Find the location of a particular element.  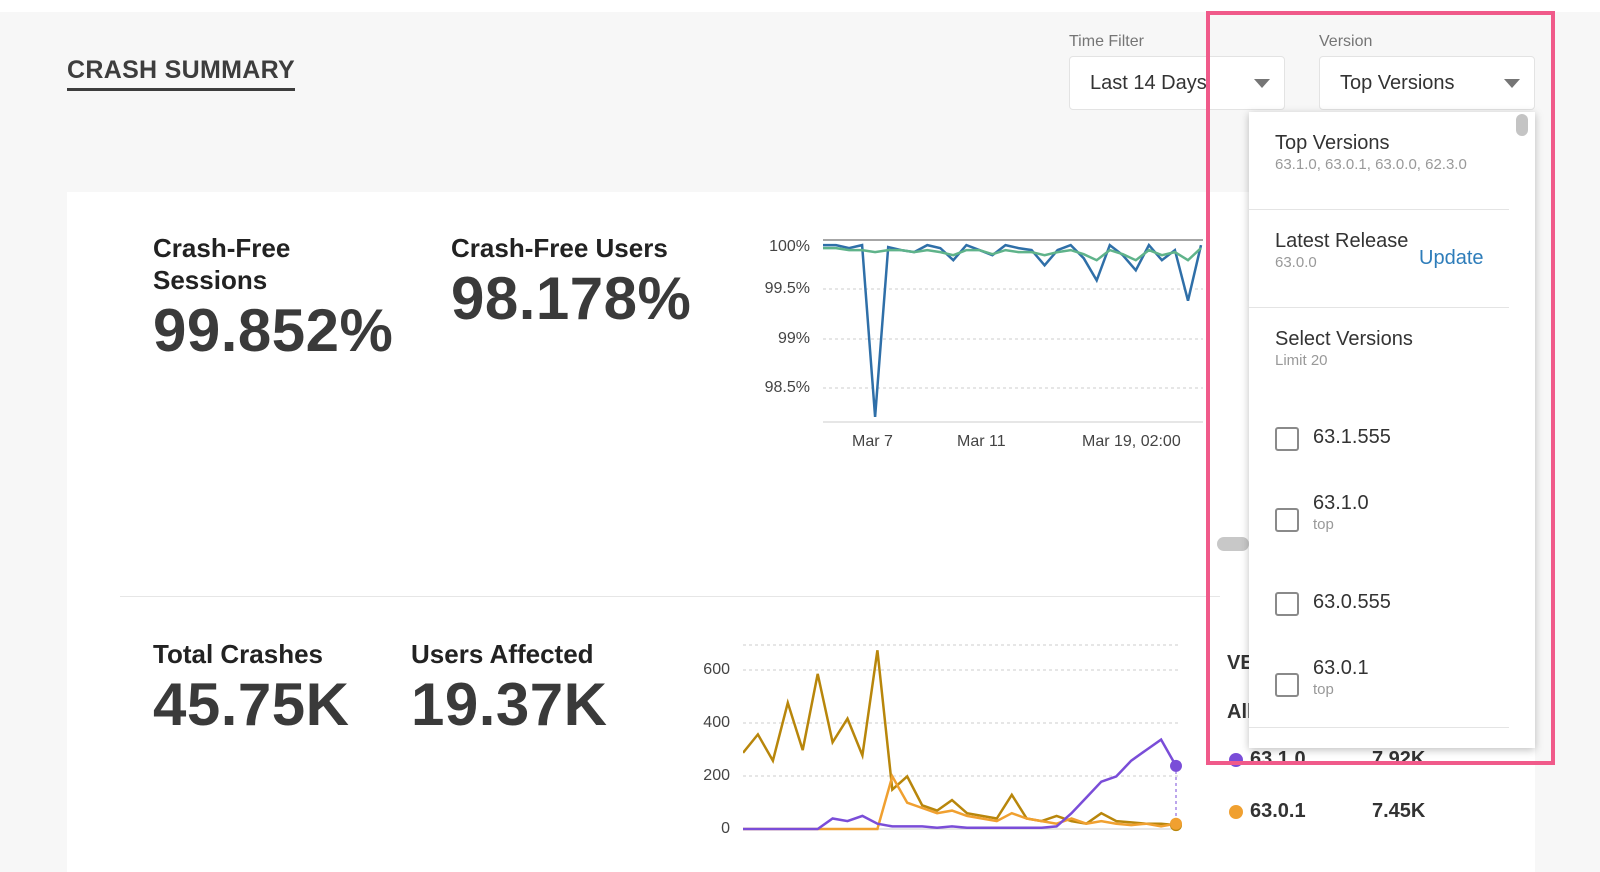

scroll-thumb-horizontal is located at coordinates (1233, 544).